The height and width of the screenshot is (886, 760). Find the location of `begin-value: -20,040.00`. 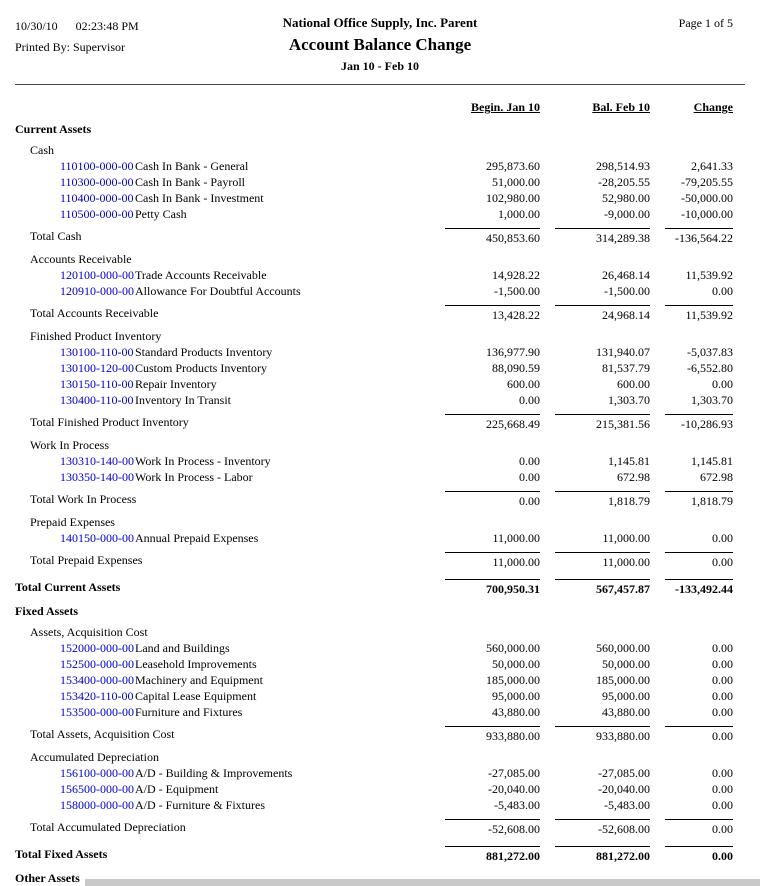

begin-value: -20,040.00 is located at coordinates (514, 789).